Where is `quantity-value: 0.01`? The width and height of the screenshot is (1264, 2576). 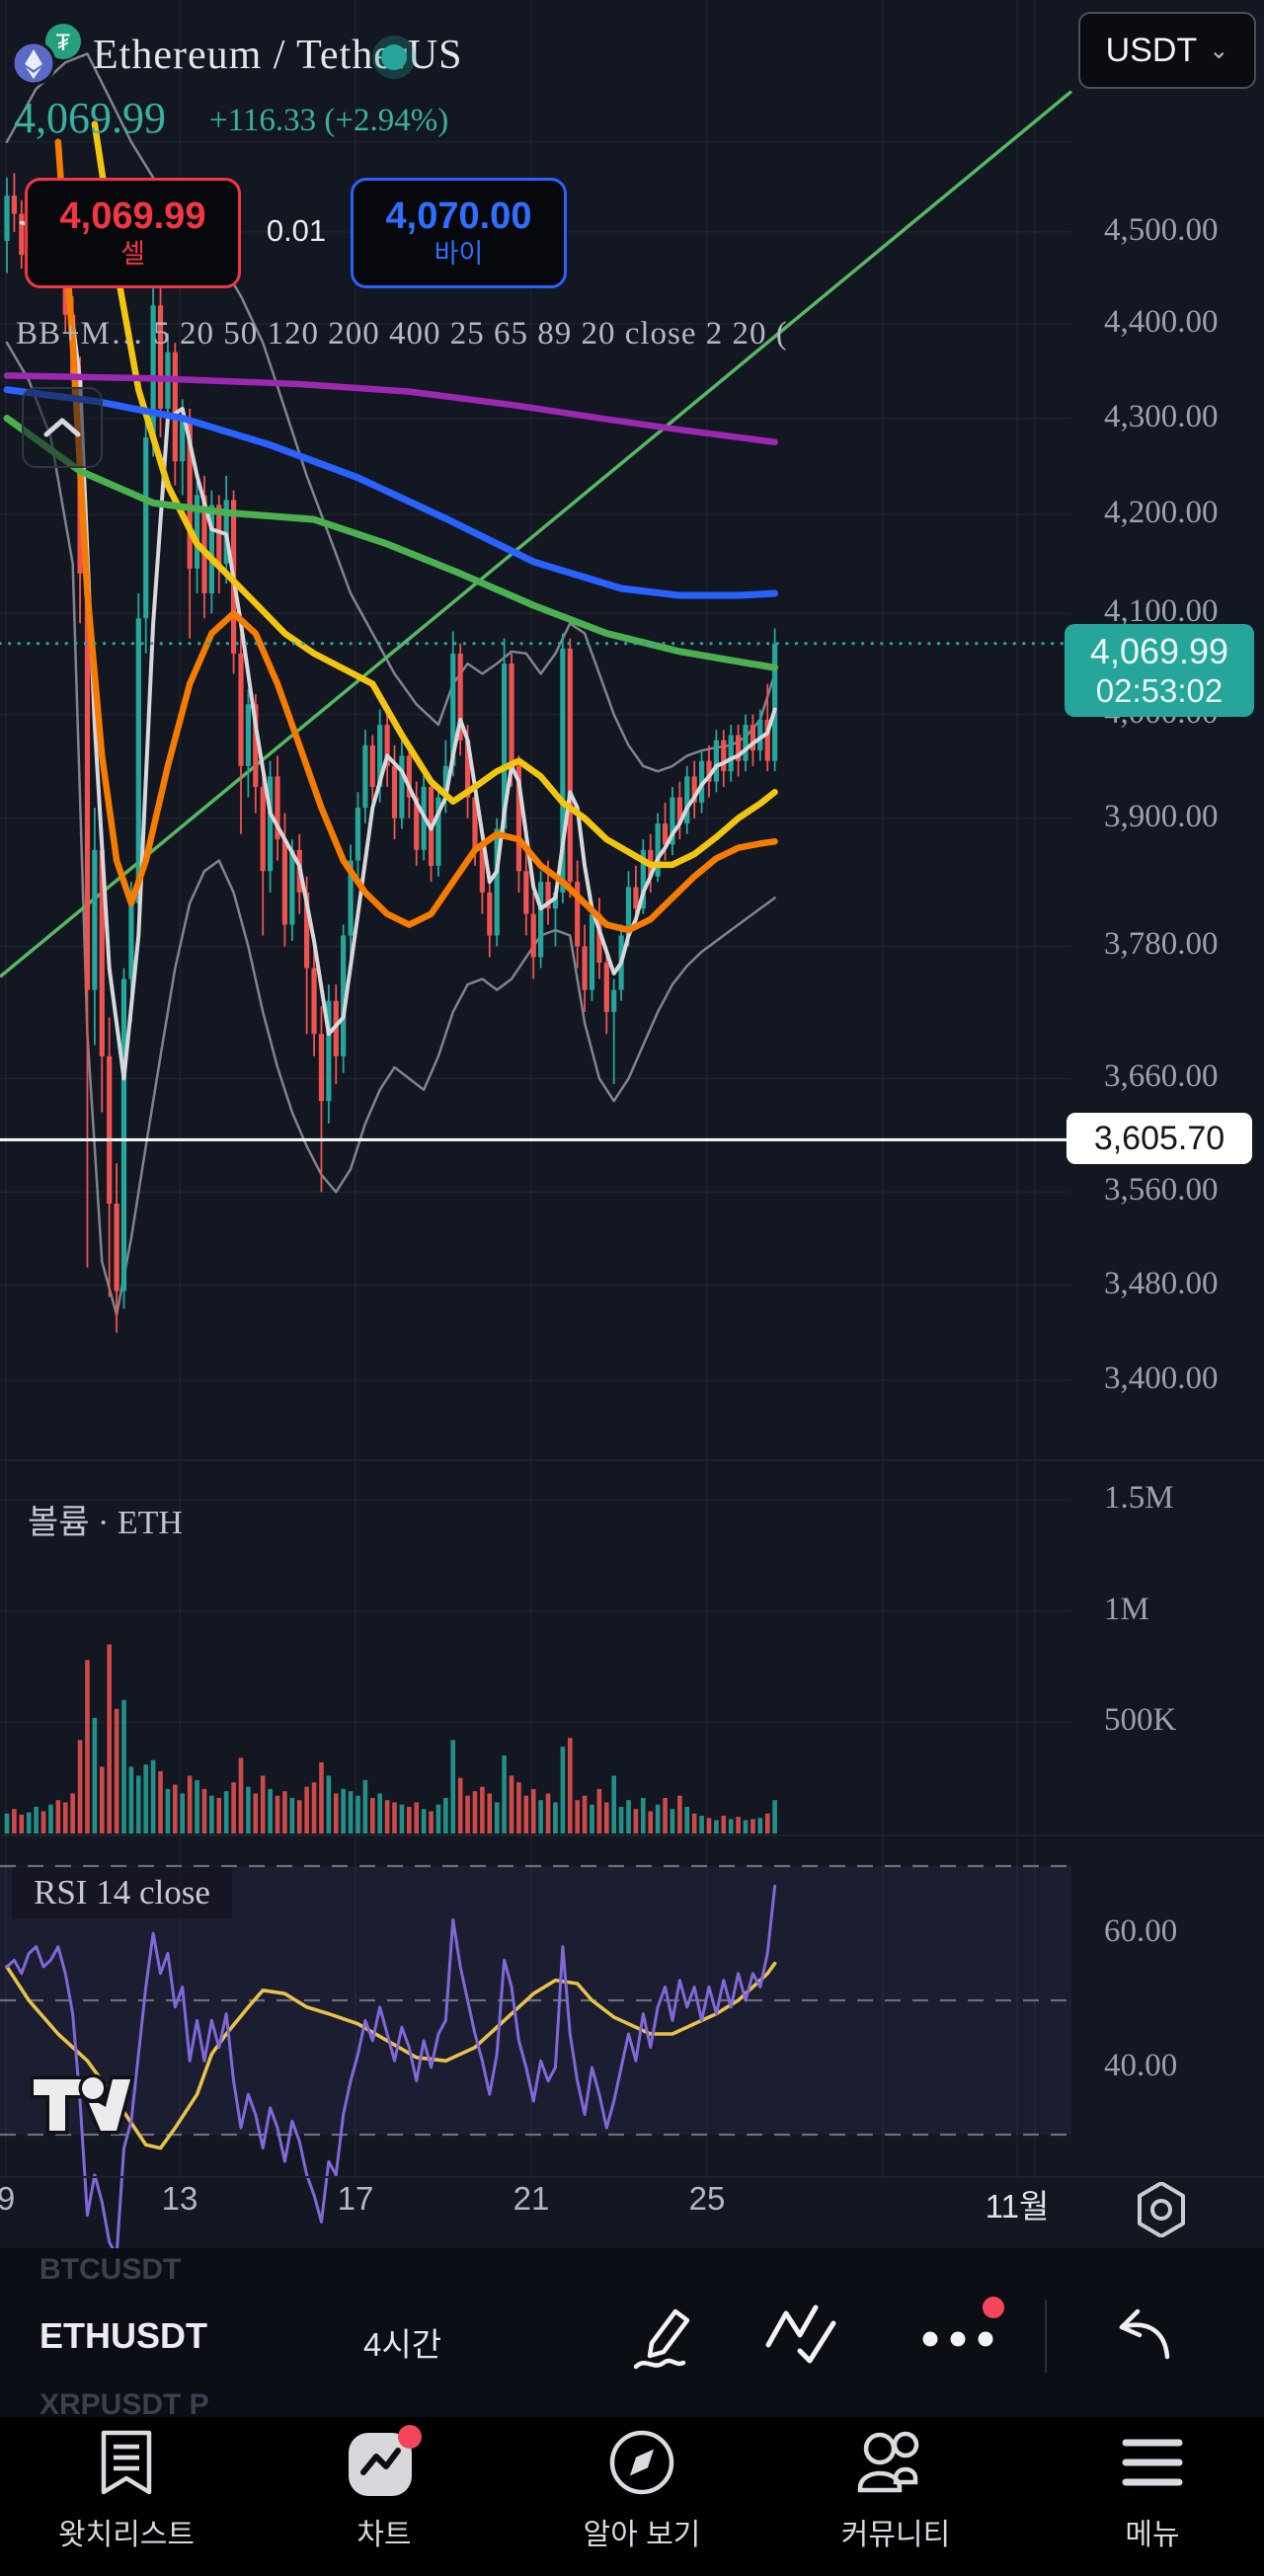 quantity-value: 0.01 is located at coordinates (296, 230).